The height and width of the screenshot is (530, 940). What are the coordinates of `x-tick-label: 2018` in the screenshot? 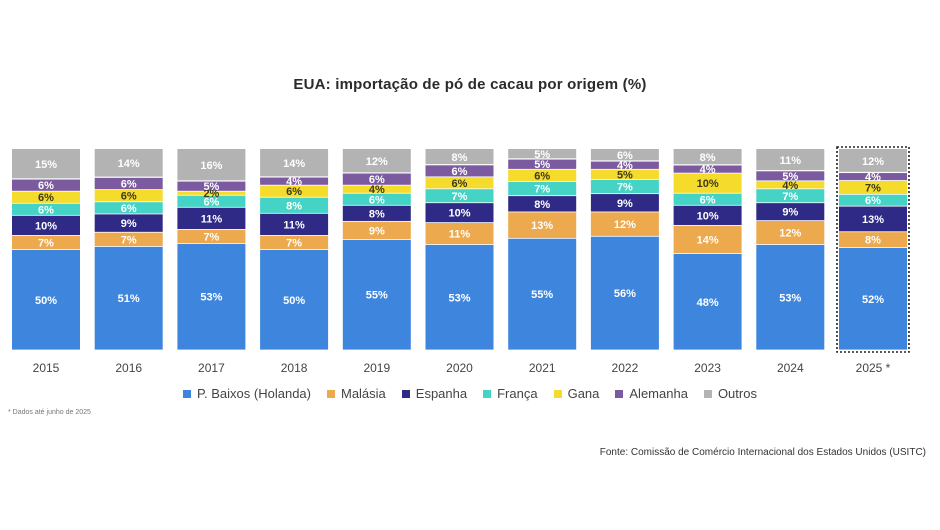 It's located at (294, 368).